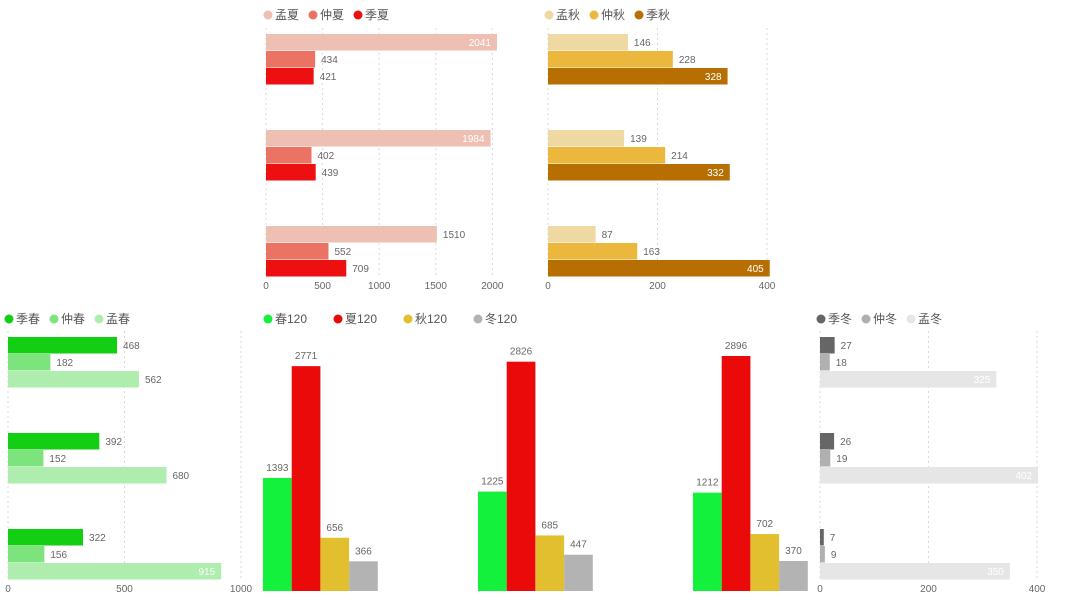 Image resolution: width=1080 pixels, height=604 pixels. What do you see at coordinates (97, 538) in the screenshot?
I see `data-label-spring-0-2: 322` at bounding box center [97, 538].